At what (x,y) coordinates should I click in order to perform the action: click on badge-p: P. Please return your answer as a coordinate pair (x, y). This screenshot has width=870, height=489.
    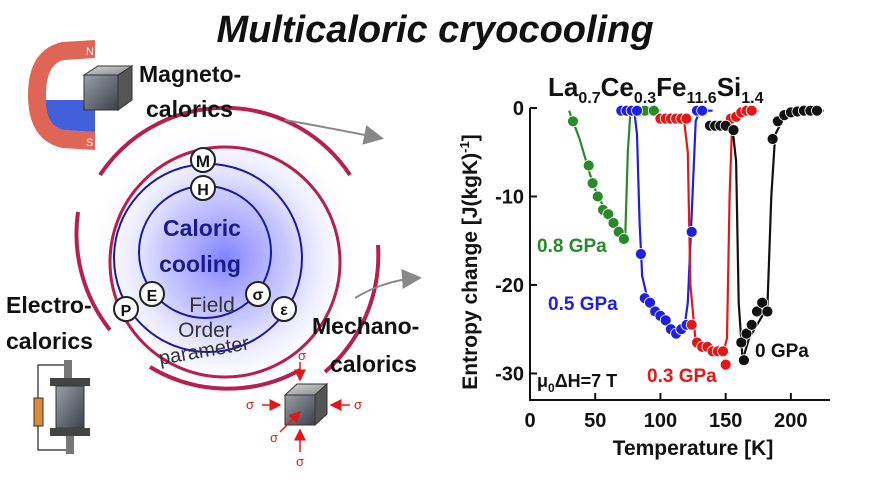
    Looking at the image, I should click on (126, 309).